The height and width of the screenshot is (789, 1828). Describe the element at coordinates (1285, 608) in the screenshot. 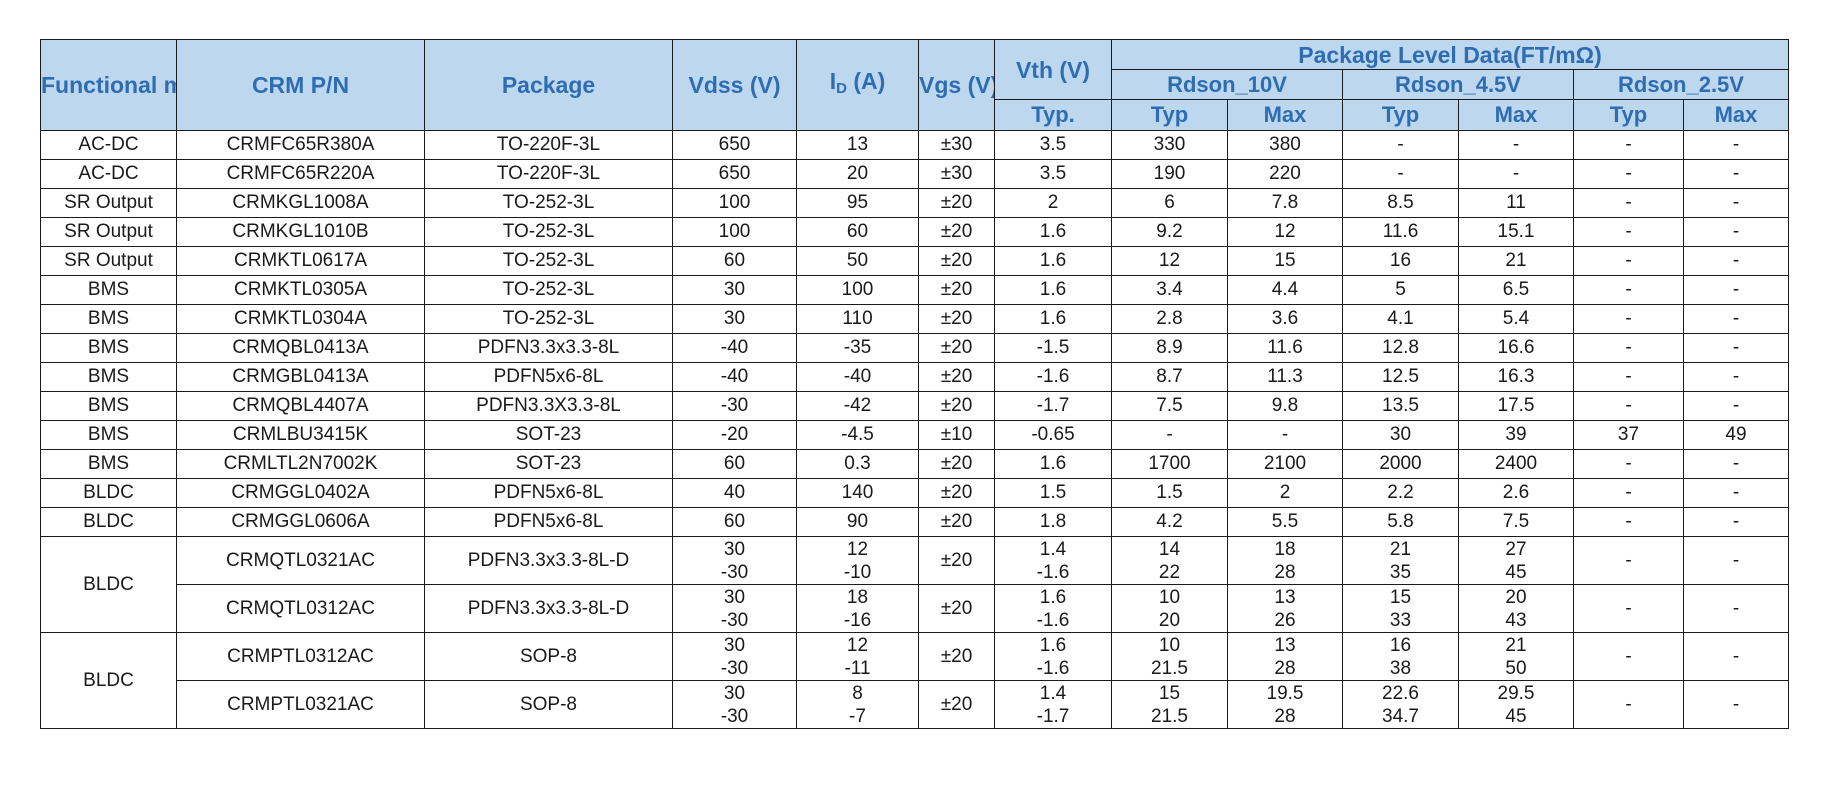

I see `rdson-10v-max-cell: 13 26` at that location.